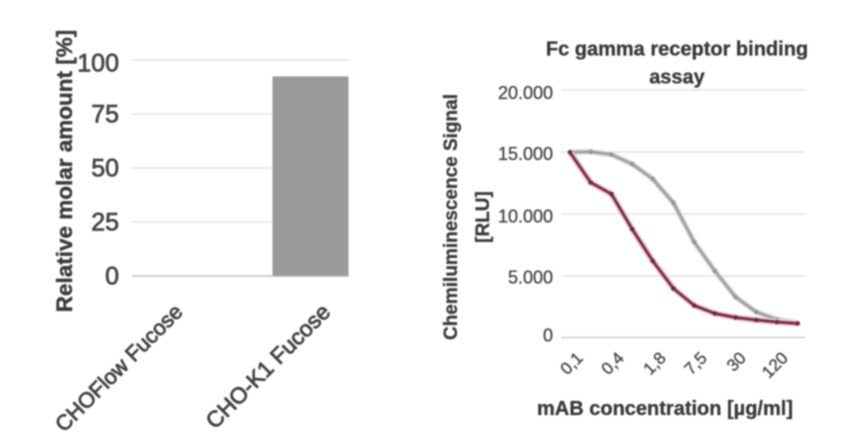  What do you see at coordinates (736, 361) in the screenshot?
I see `svg-text: 30` at bounding box center [736, 361].